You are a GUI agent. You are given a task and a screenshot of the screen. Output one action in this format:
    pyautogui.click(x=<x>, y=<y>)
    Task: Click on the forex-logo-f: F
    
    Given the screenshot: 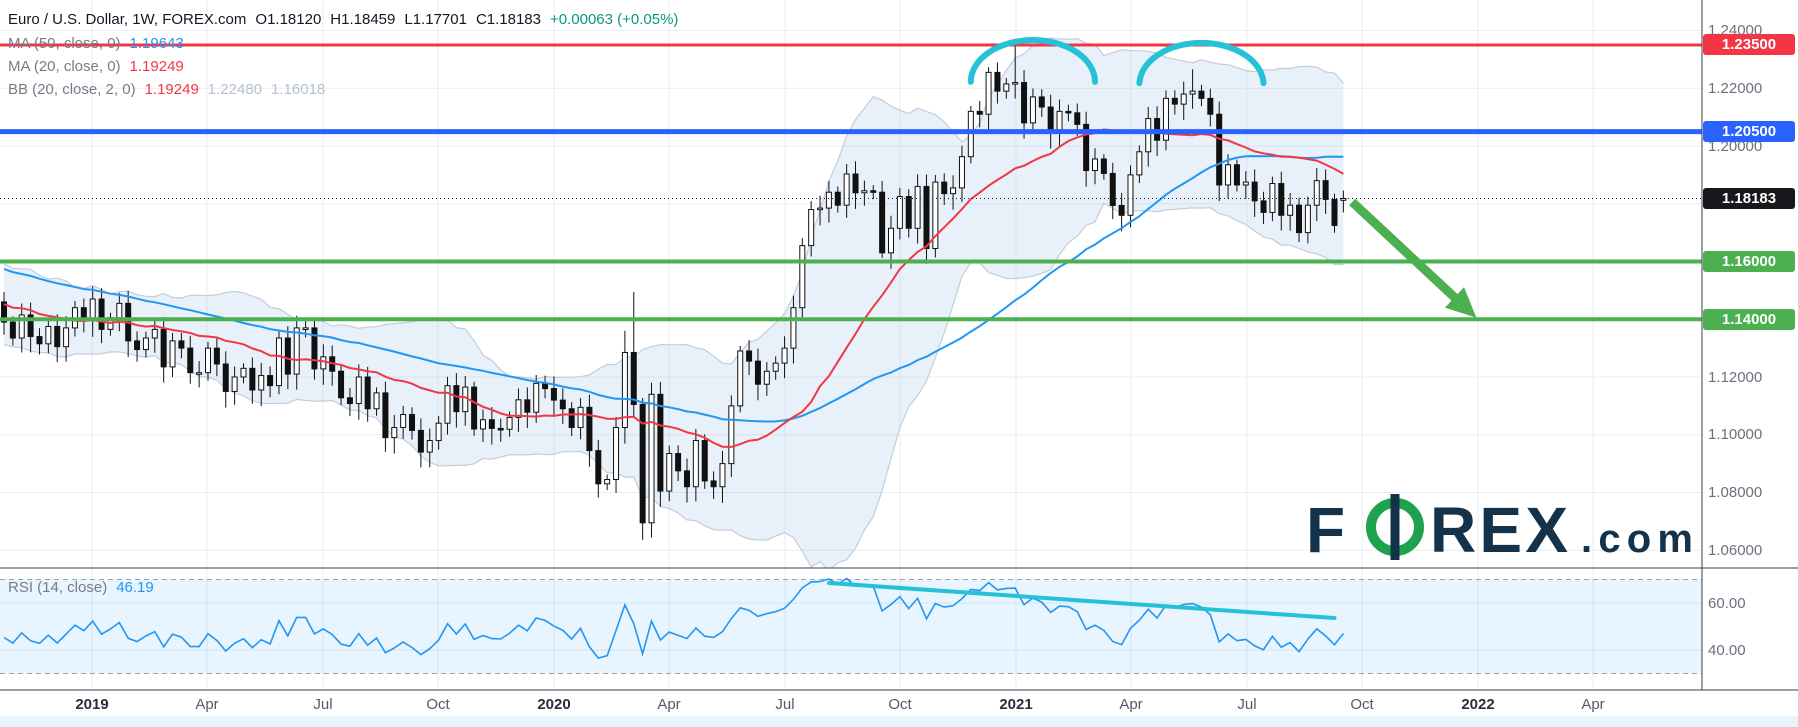 What is the action you would take?
    pyautogui.click(x=1325, y=530)
    